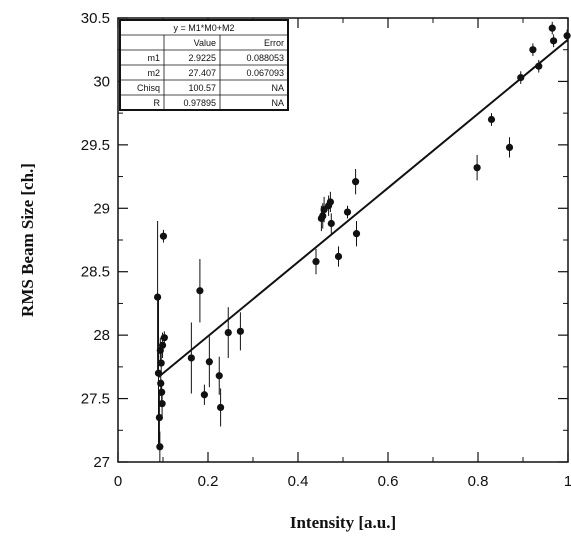  What do you see at coordinates (101, 208) in the screenshot?
I see `y-tick-label: 29` at bounding box center [101, 208].